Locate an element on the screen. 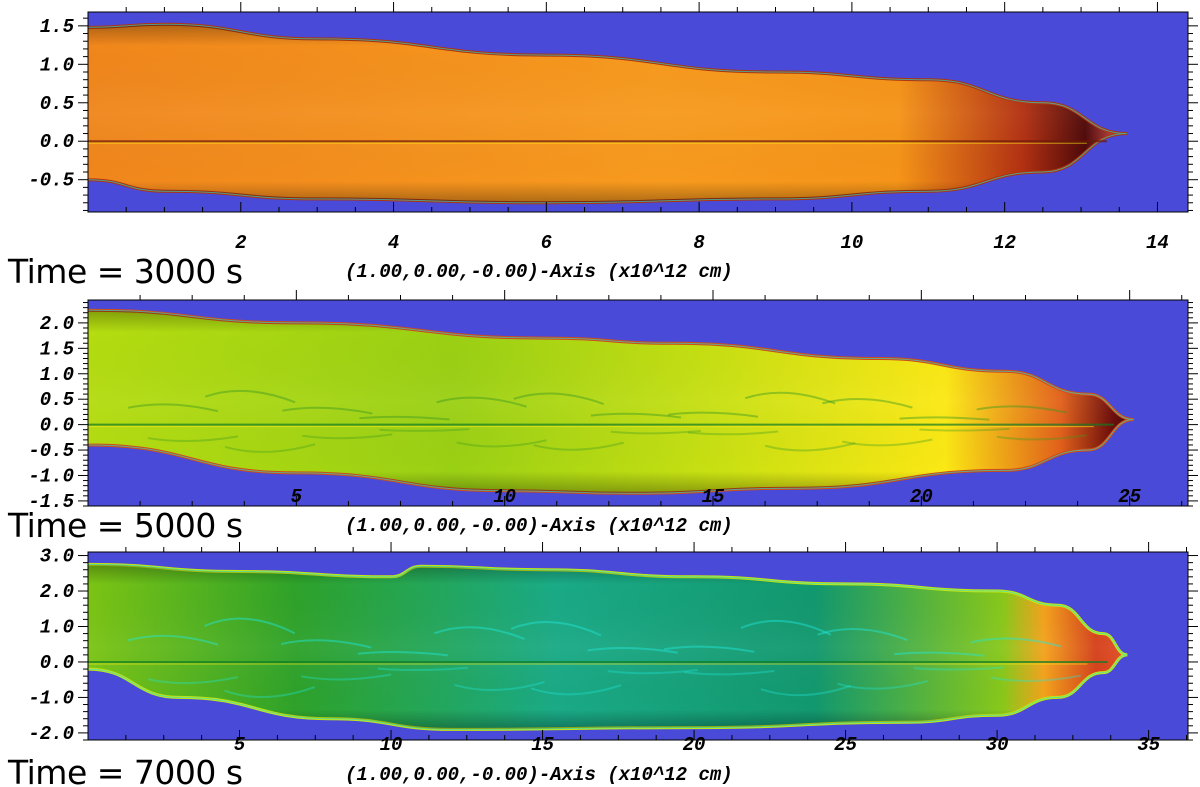 The width and height of the screenshot is (1200, 787). x-tick-label: 14 is located at coordinates (1157, 243).